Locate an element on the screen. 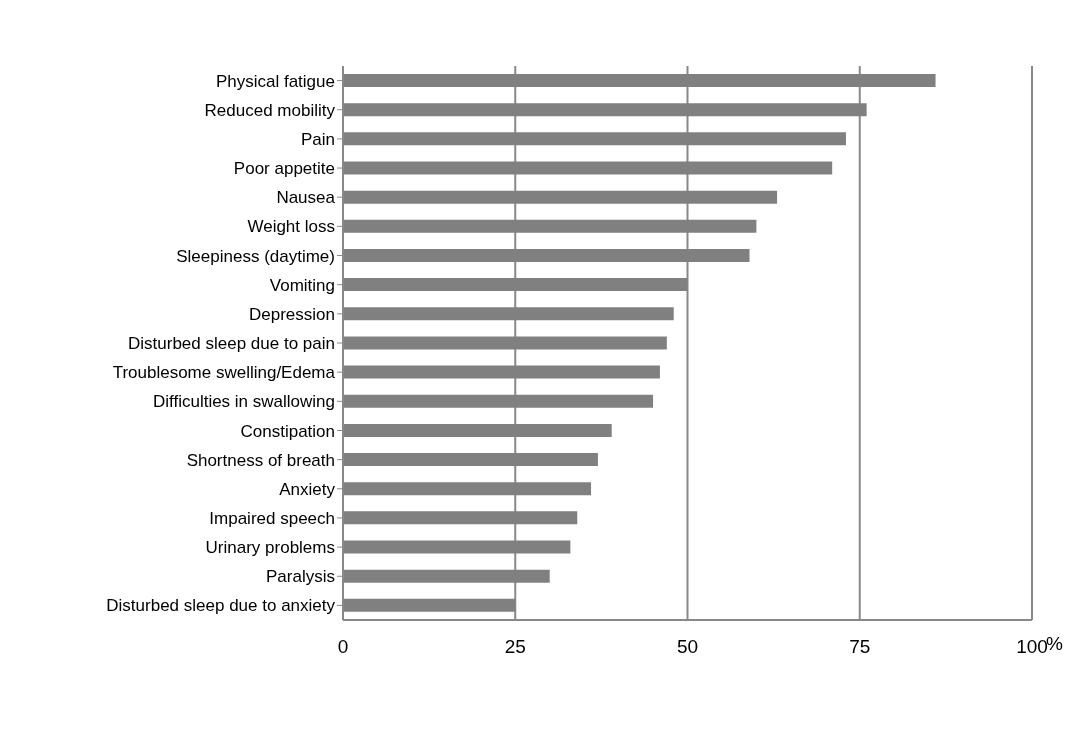 The width and height of the screenshot is (1092, 745). y-tick-label: Physical fatigue is located at coordinates (275, 81).